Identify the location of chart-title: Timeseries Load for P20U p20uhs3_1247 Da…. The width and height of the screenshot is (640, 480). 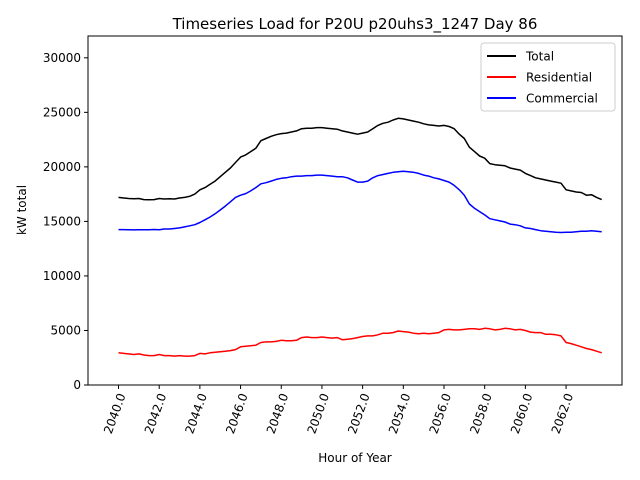
(355, 24).